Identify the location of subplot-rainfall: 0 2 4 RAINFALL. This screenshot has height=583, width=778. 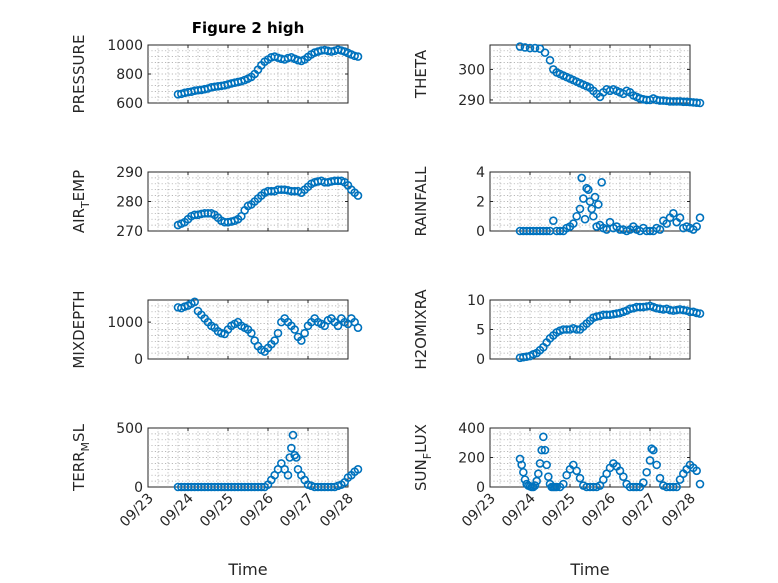
(558, 202).